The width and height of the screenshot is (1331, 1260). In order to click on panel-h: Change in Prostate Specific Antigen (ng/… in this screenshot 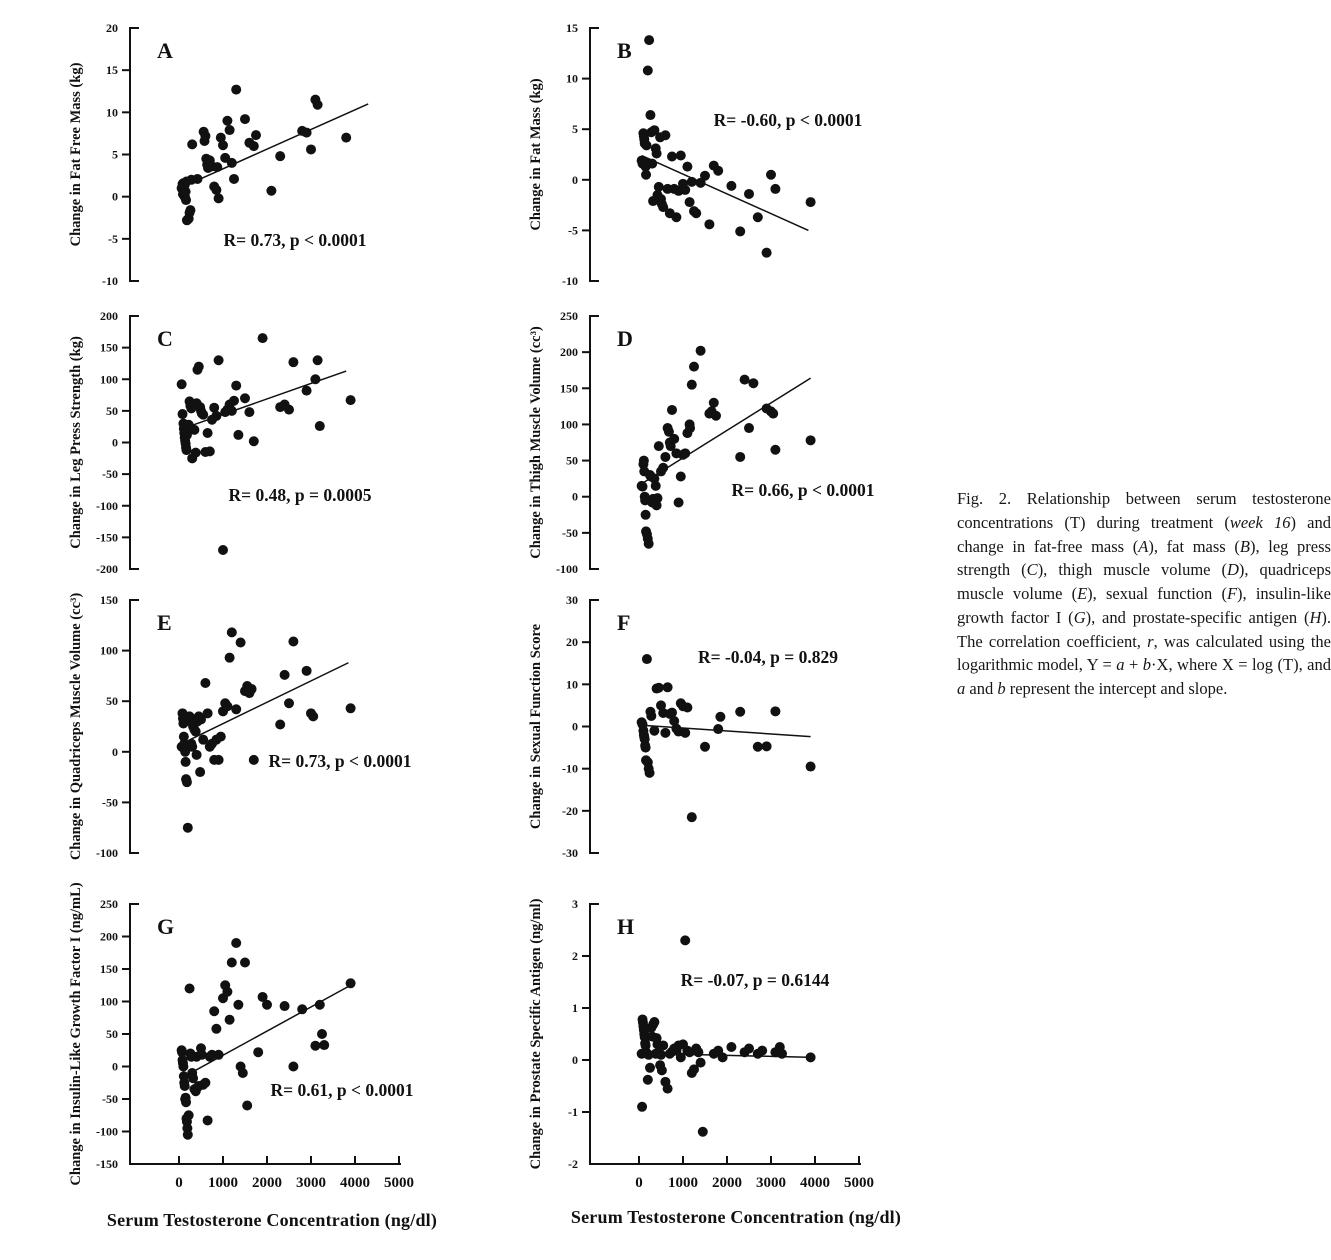, I will do `click(735, 1044)`.